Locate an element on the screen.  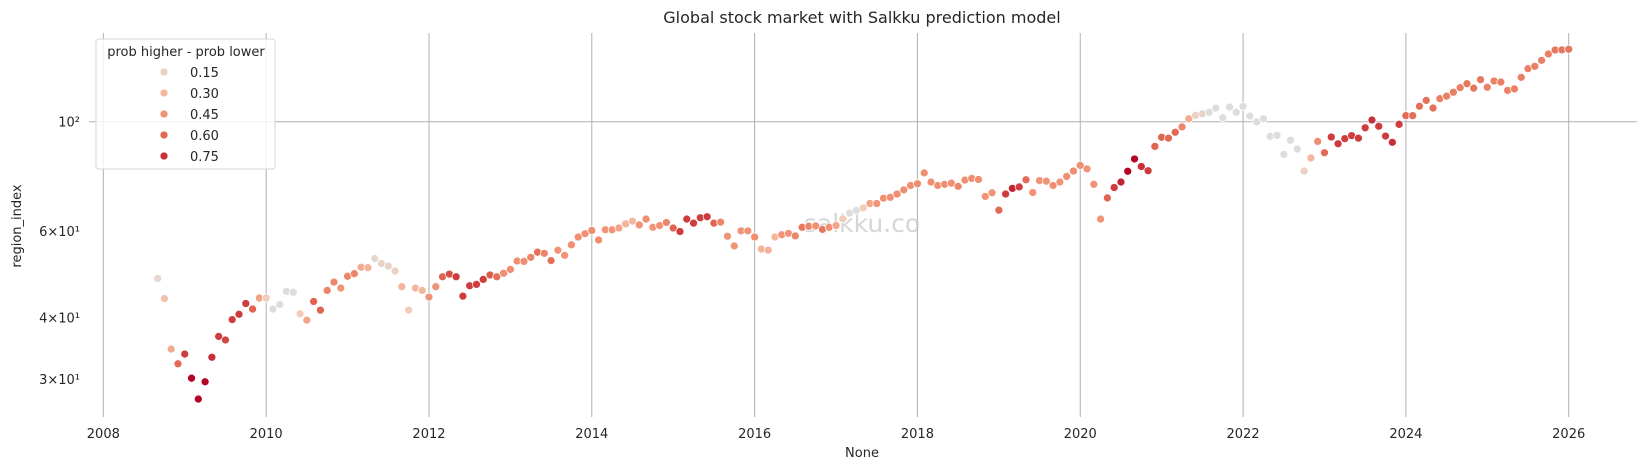
x-tick-label: 2014 is located at coordinates (591, 434).